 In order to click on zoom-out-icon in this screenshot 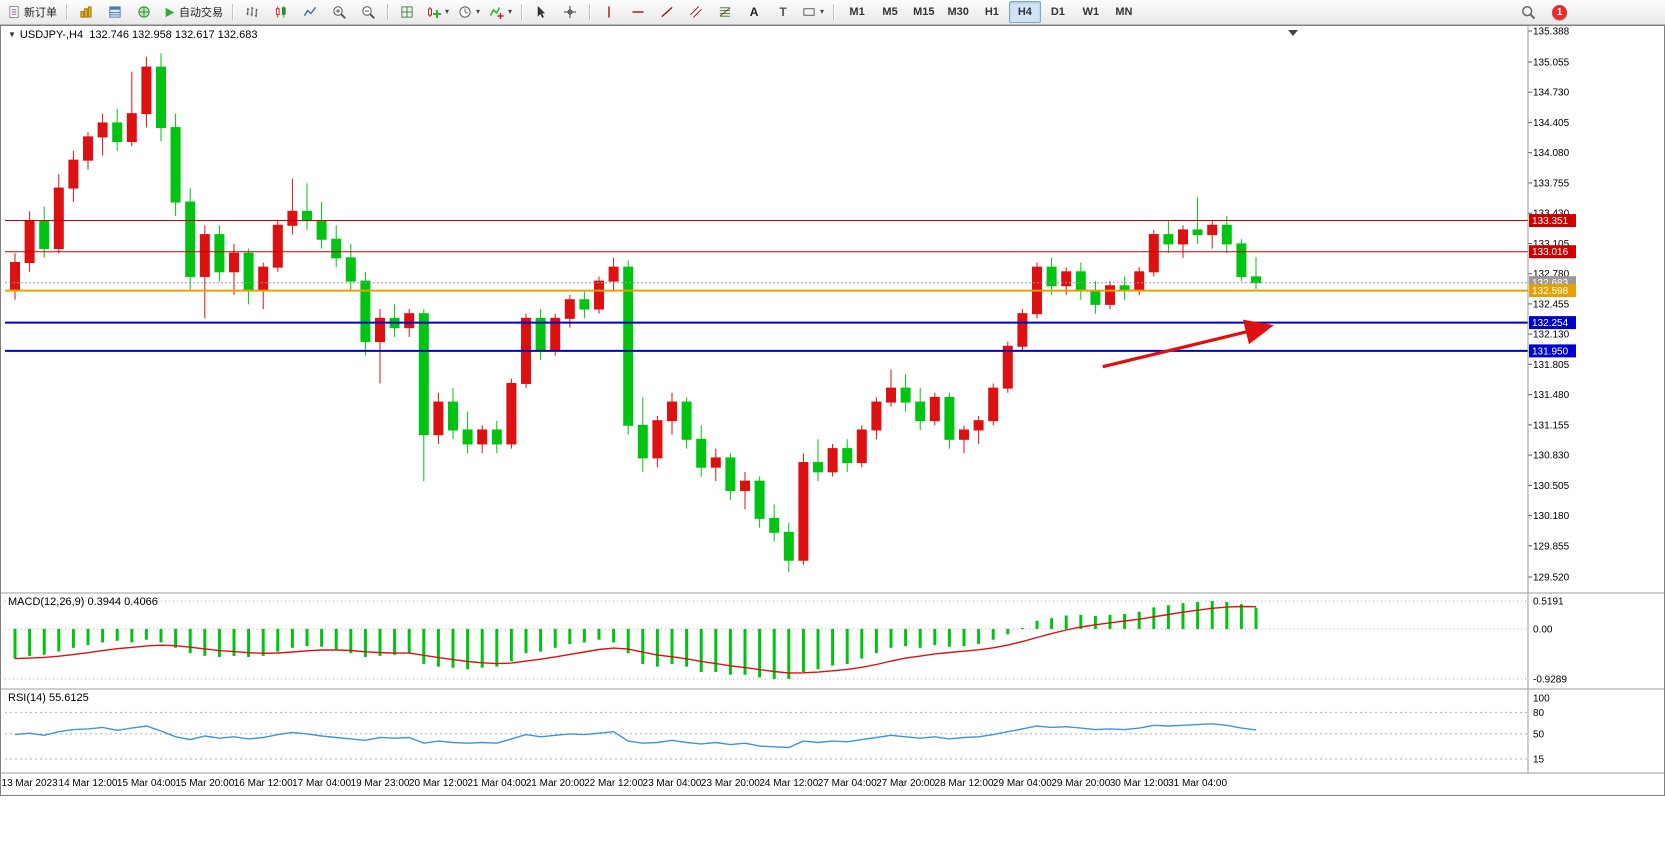, I will do `click(368, 12)`.